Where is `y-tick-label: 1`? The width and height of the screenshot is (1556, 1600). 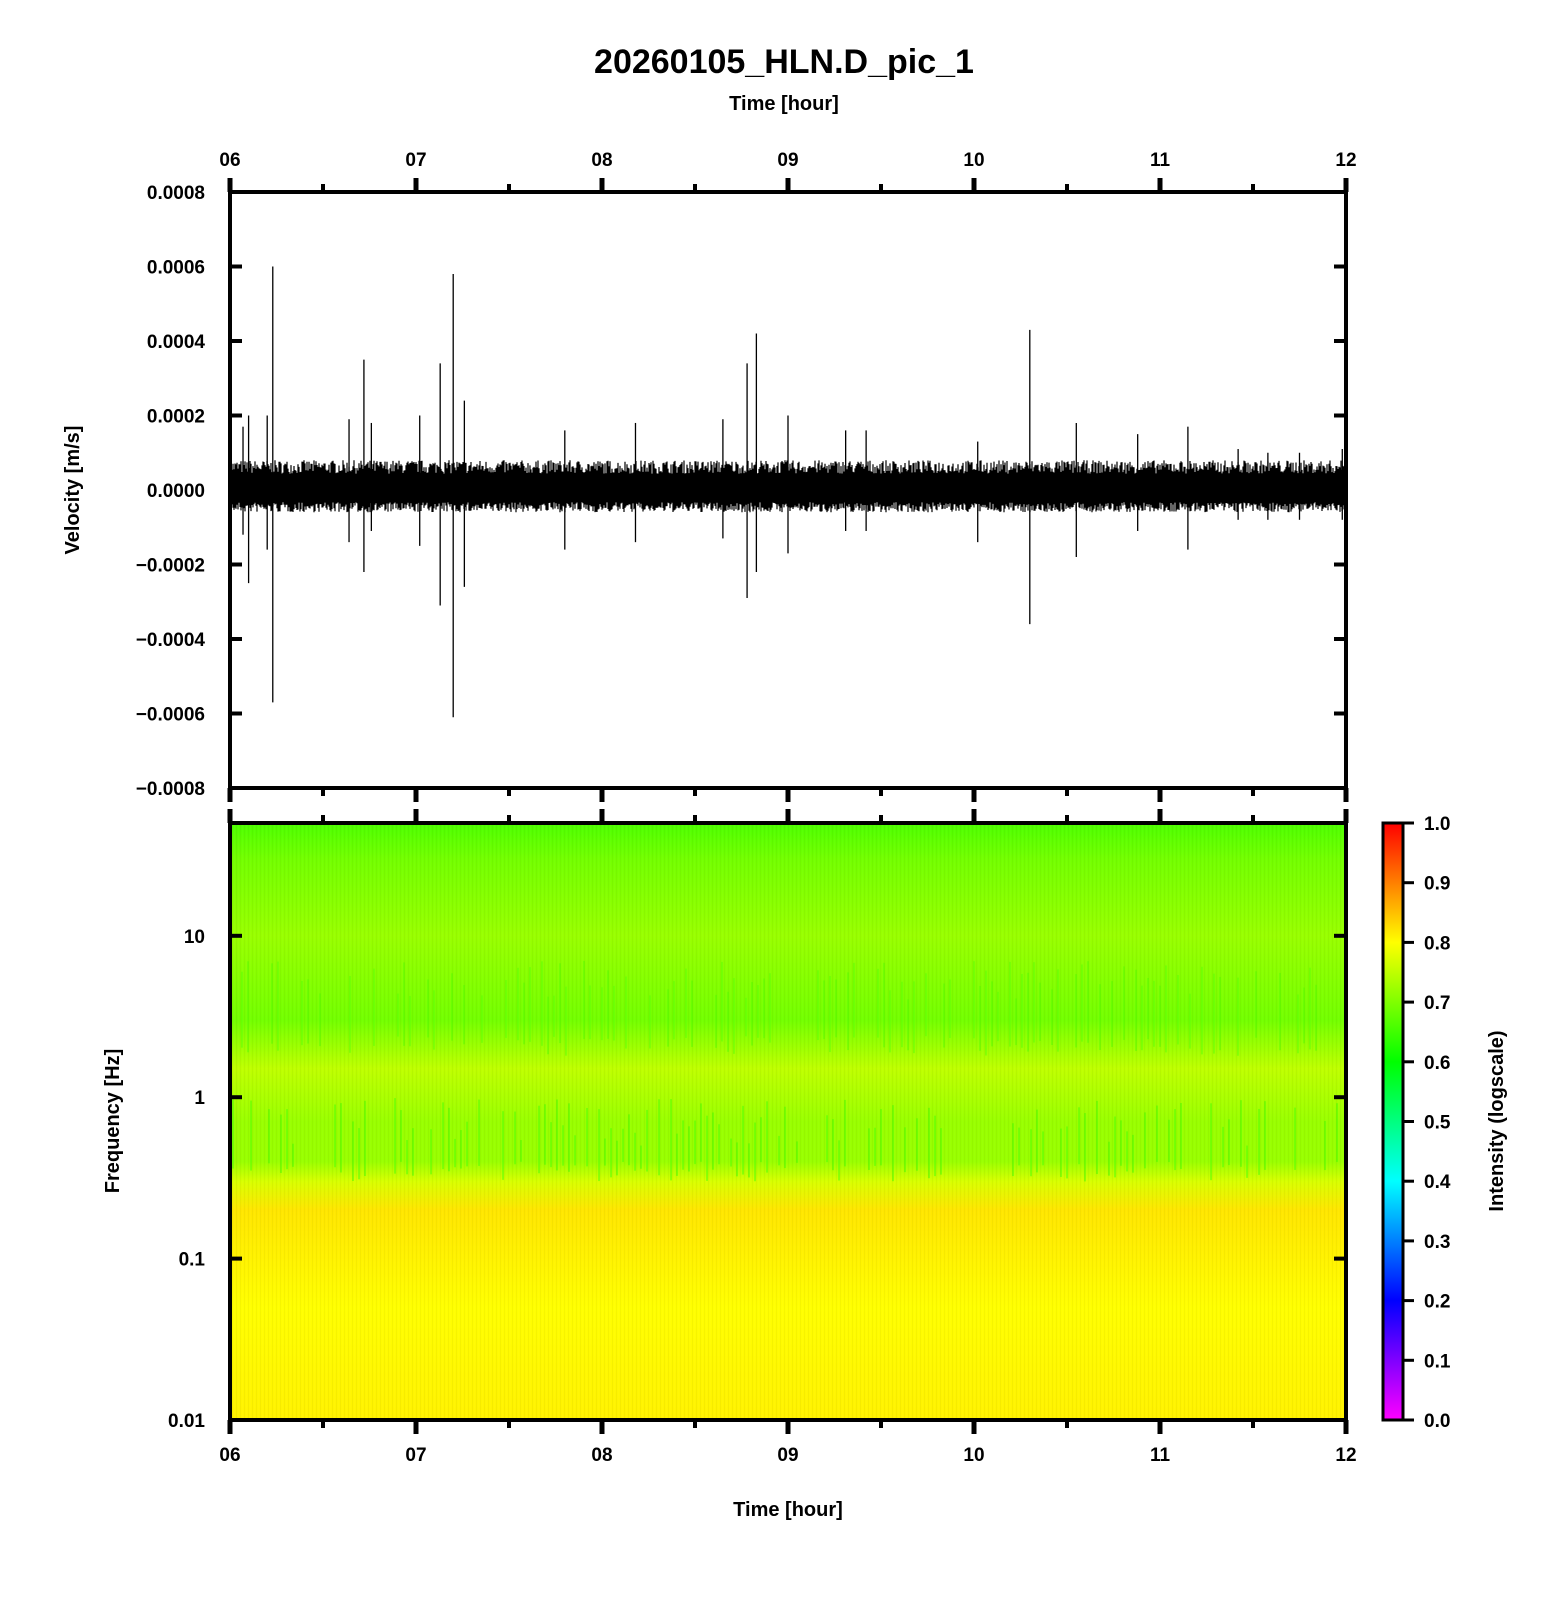
y-tick-label: 1 is located at coordinates (199, 1098).